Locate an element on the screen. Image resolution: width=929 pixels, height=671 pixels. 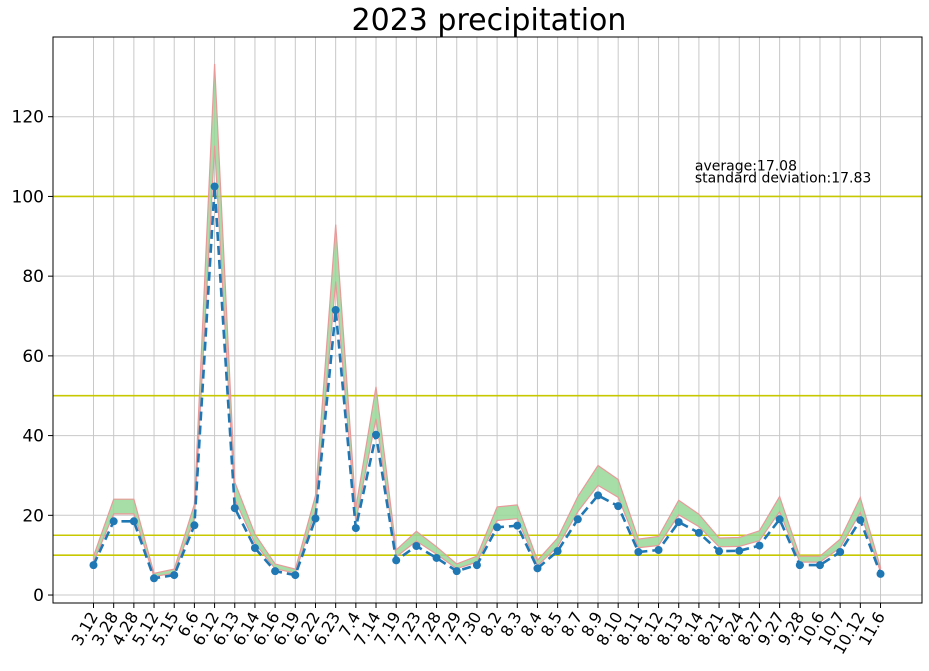
y-tick-label: 60 is located at coordinates (33, 357).